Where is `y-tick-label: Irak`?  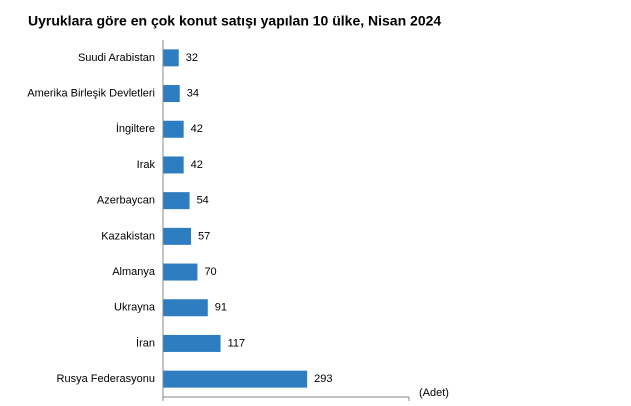
y-tick-label: Irak is located at coordinates (146, 165).